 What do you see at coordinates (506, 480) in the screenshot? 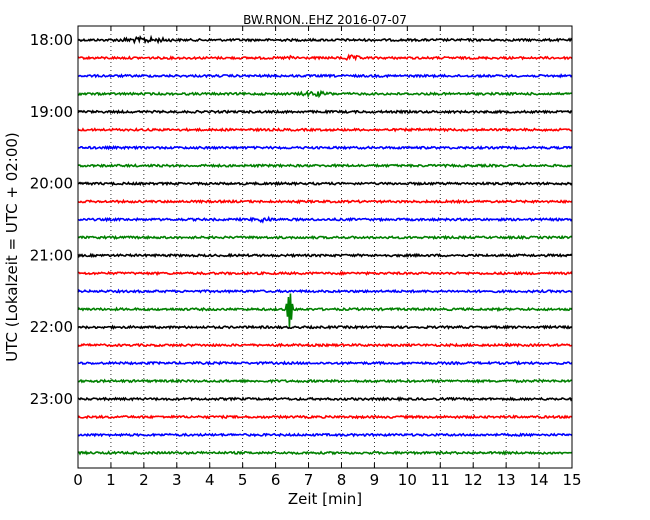
I see `x-tick-label: 13` at bounding box center [506, 480].